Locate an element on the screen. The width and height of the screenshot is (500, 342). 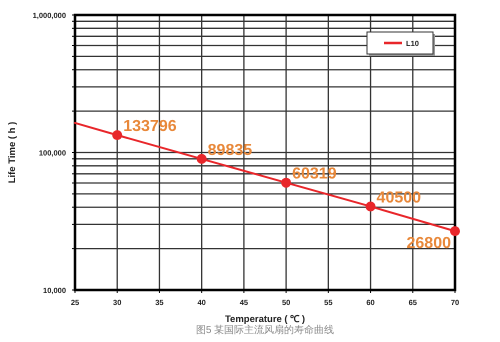
caption: 图5 某国际主流风扇的寿命曲线 is located at coordinates (265, 330).